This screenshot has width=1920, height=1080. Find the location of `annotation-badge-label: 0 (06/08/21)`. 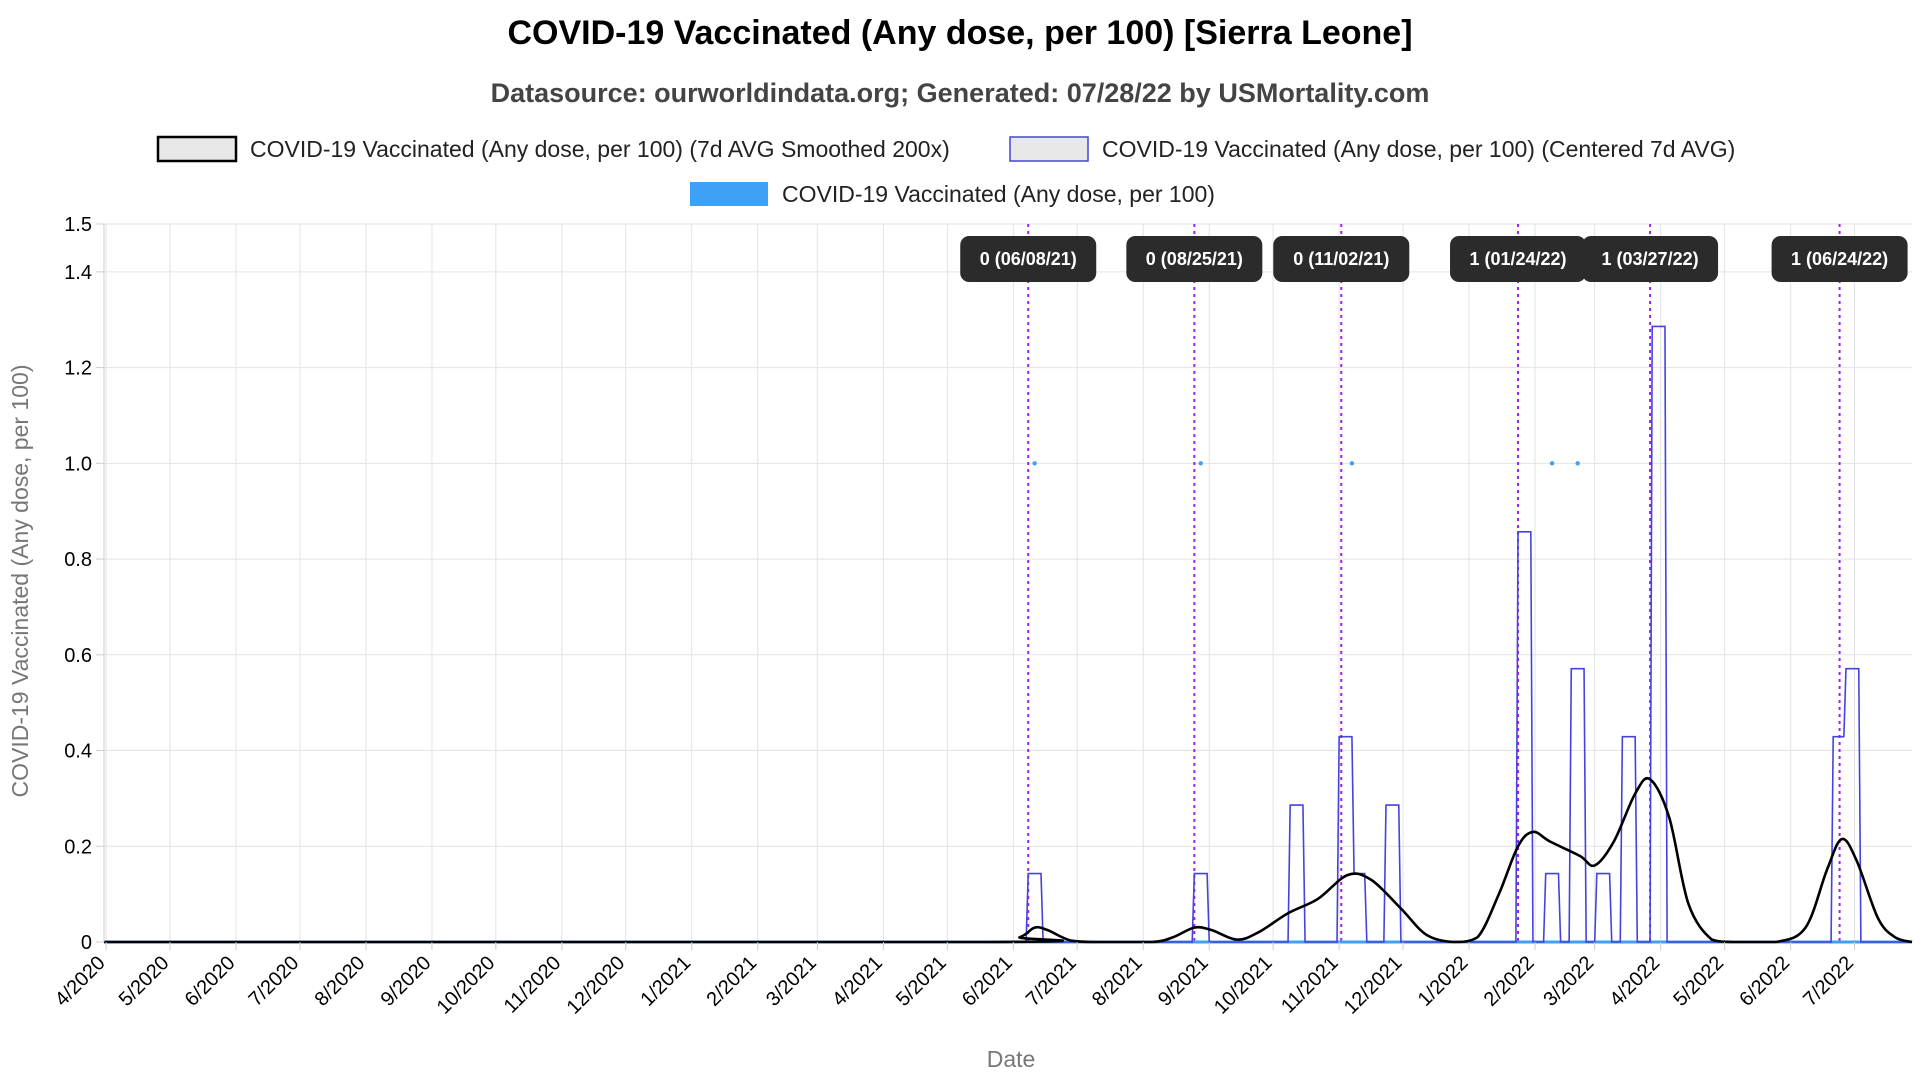

annotation-badge-label: 0 (06/08/21) is located at coordinates (1028, 259).